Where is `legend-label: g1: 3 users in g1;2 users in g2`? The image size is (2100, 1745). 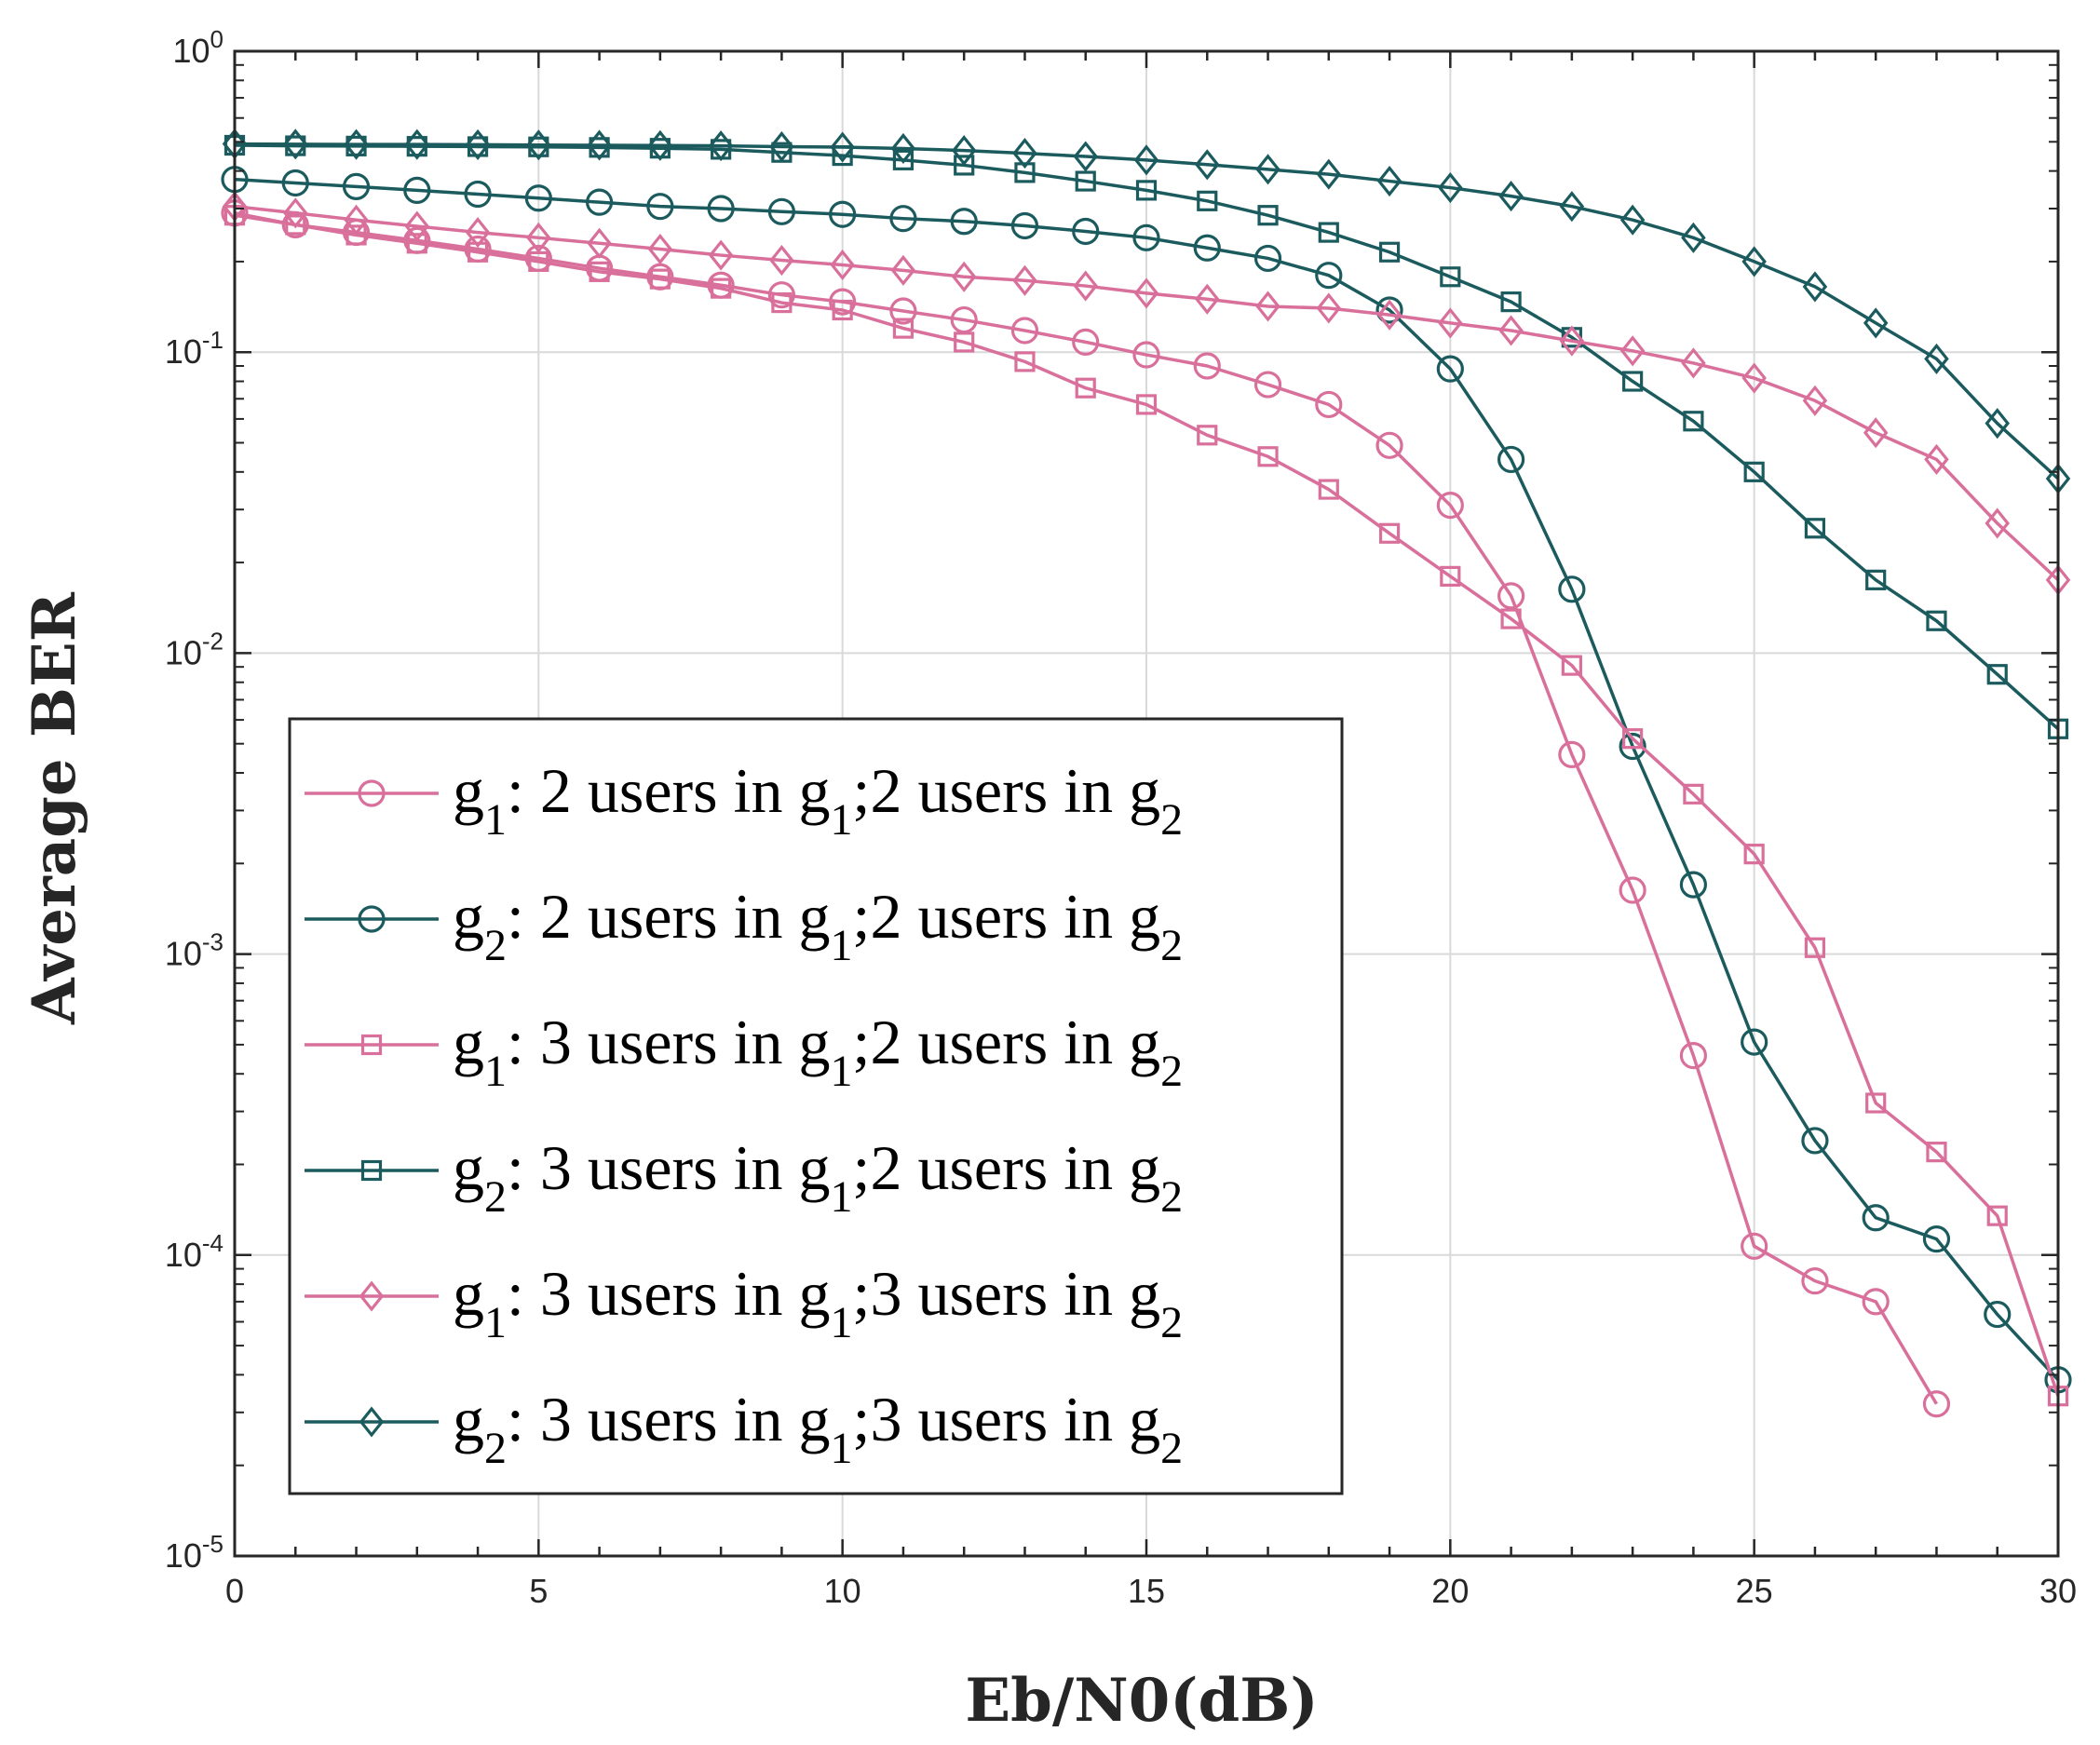 legend-label: g1: 3 users in g1;2 users in g2 is located at coordinates (818, 1051).